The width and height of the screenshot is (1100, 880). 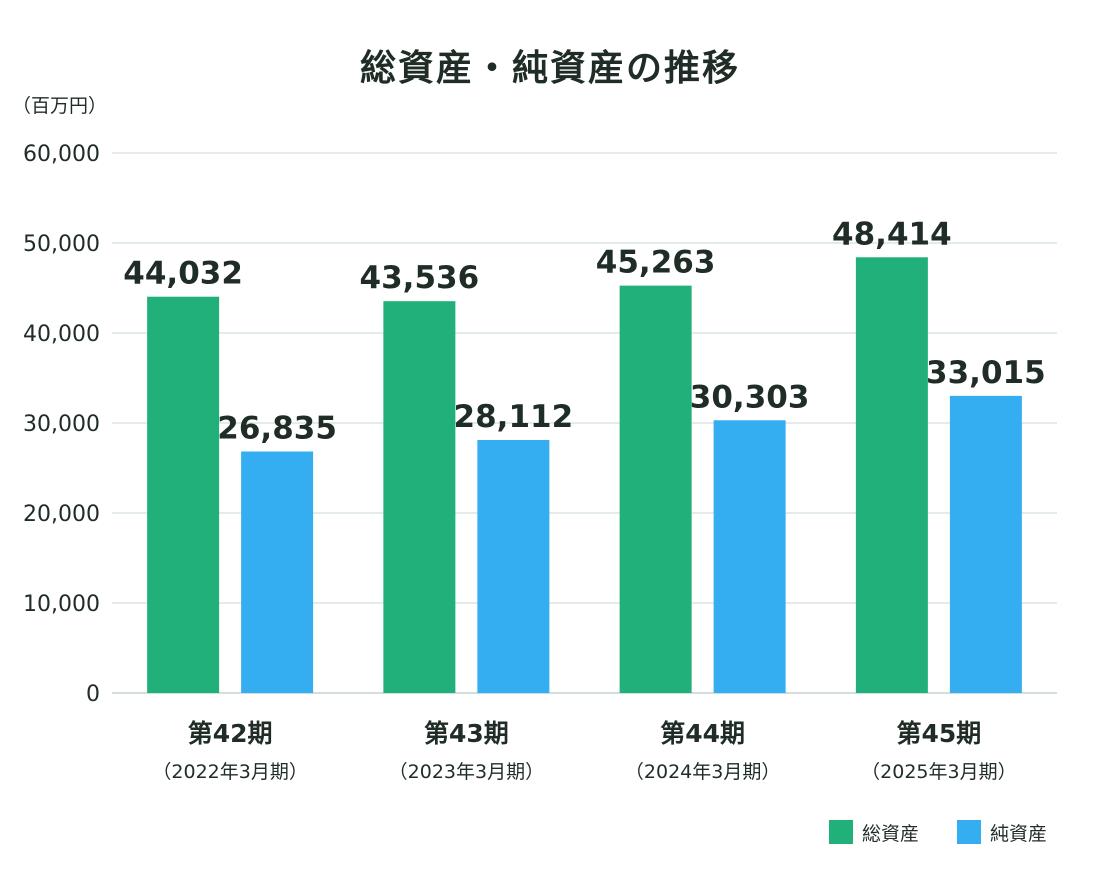 I want to click on y-tick-label: 60,000, so click(x=61, y=154).